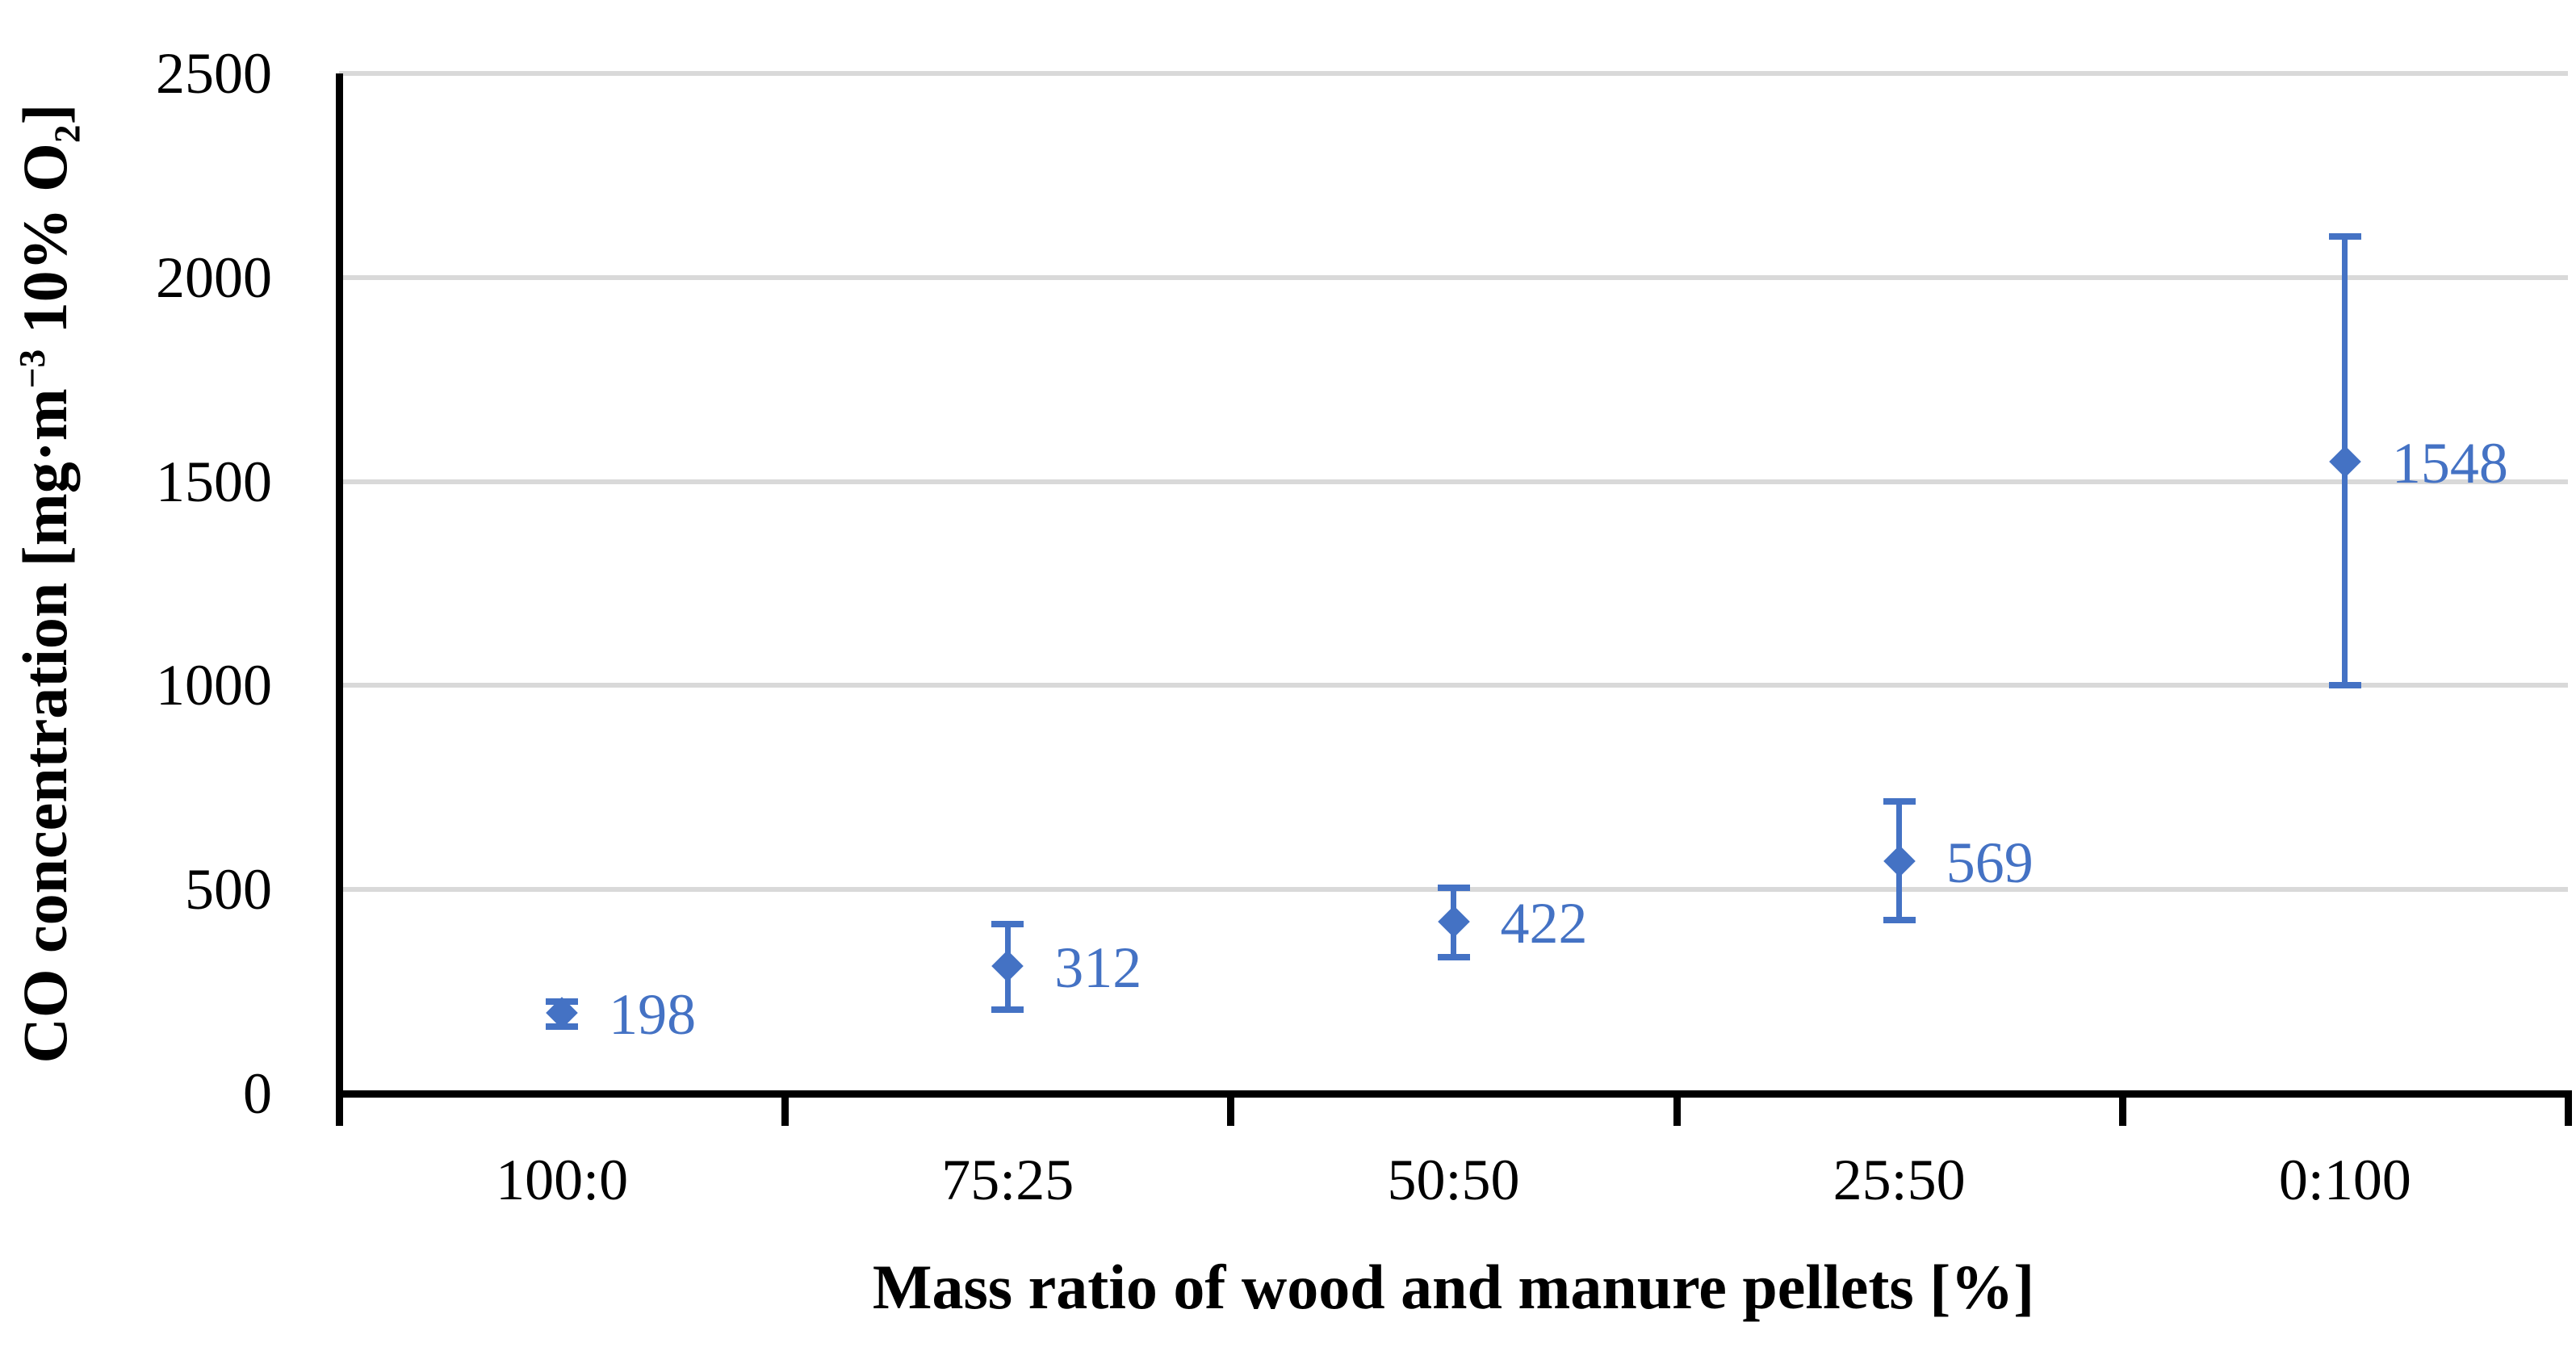 Image resolution: width=2576 pixels, height=1347 pixels. I want to click on data-point-label: 198, so click(653, 1014).